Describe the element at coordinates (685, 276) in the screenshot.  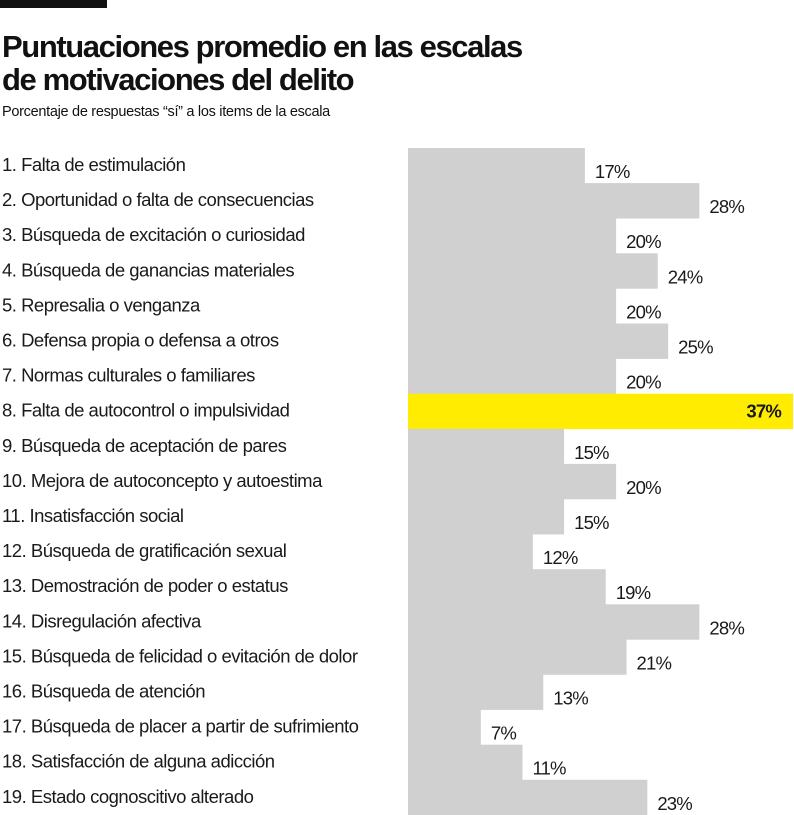
I see `value-label: 24%` at that location.